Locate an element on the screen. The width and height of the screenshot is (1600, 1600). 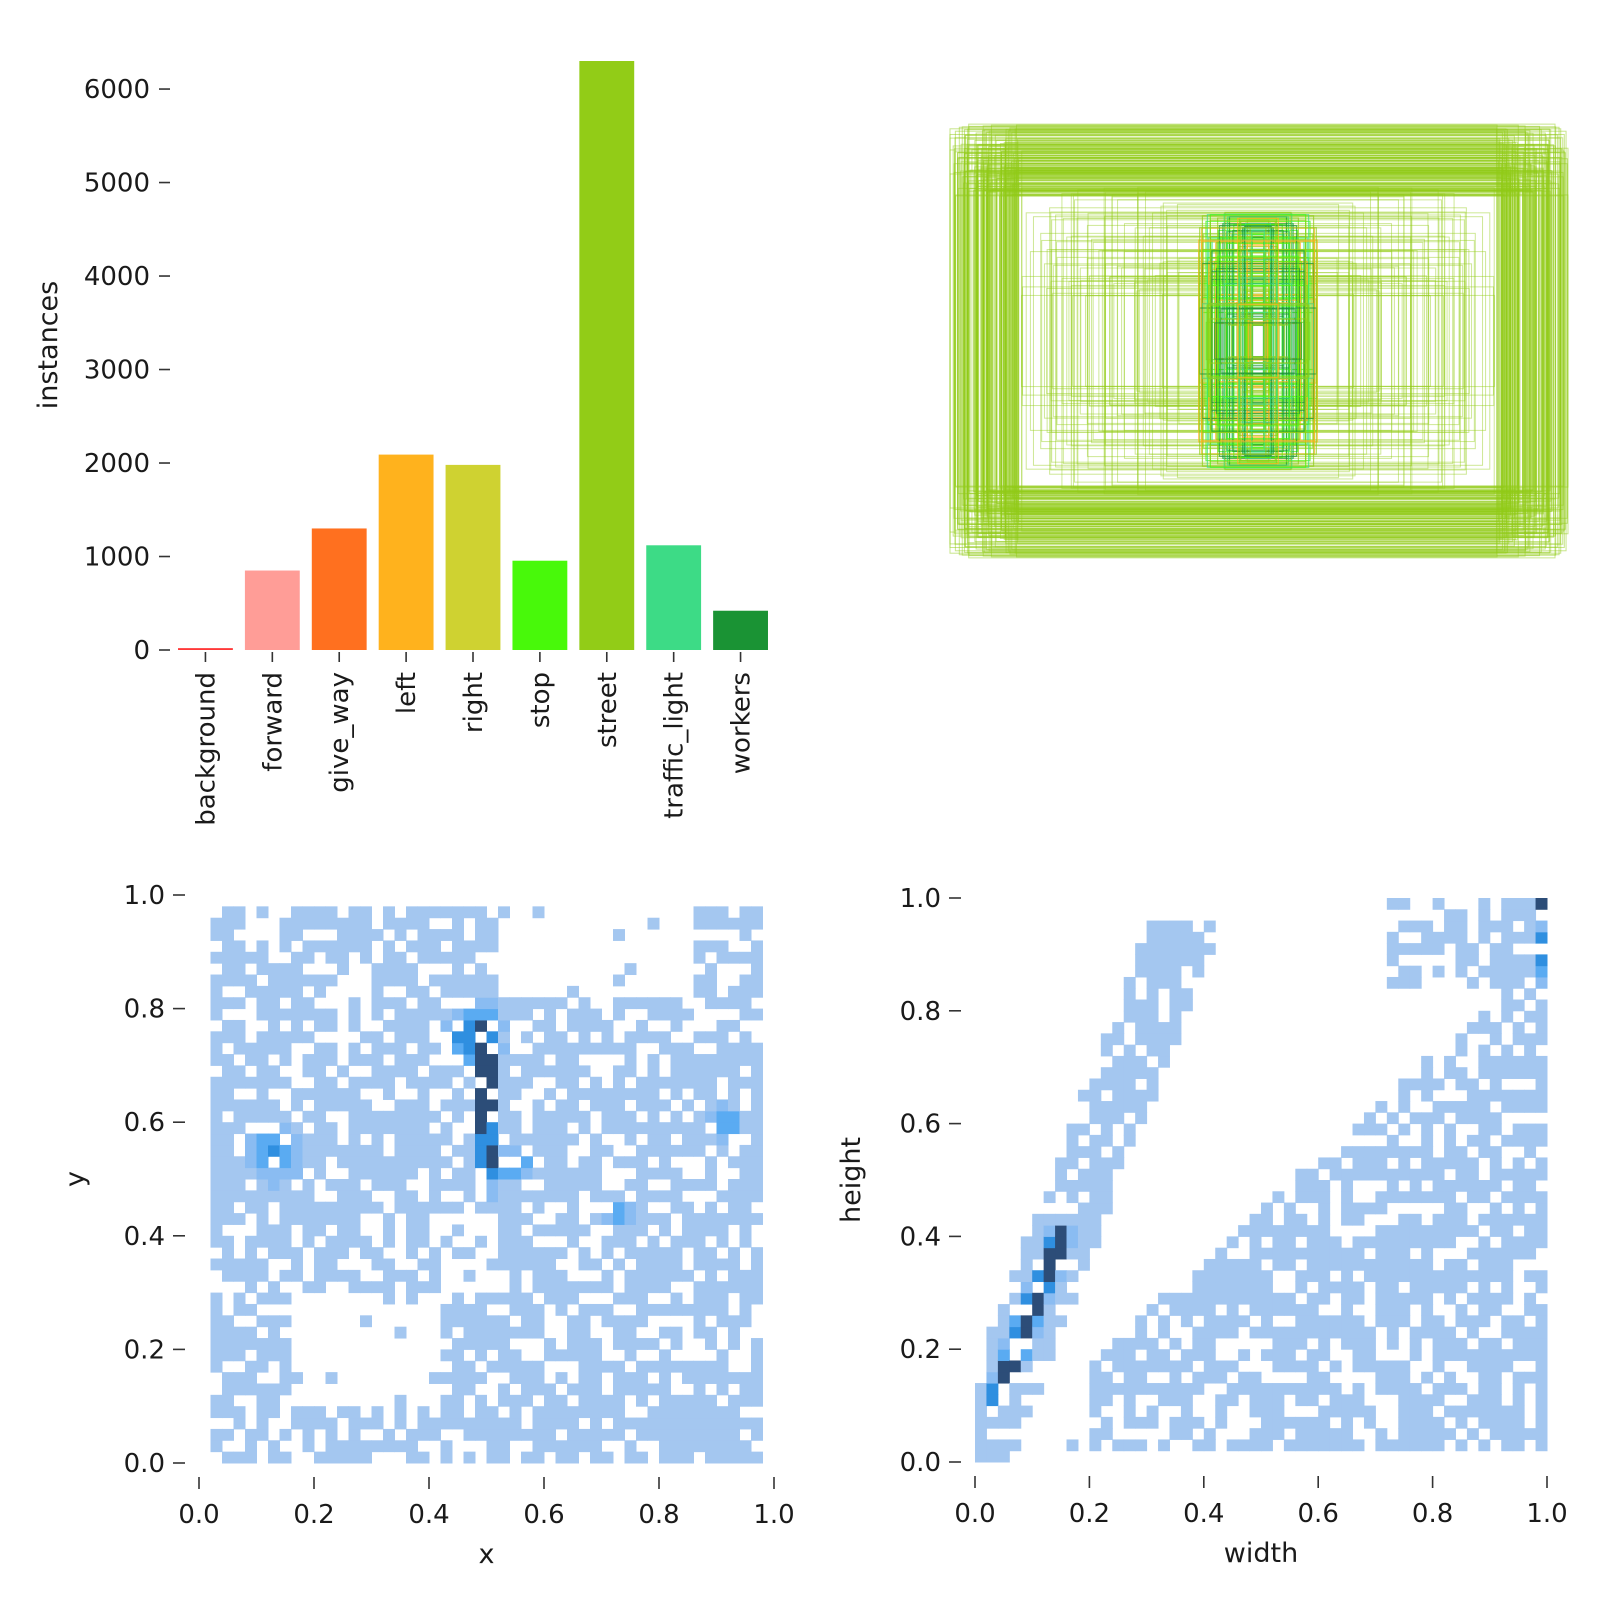
x-tick-label: 0.0 is located at coordinates (974, 1514).